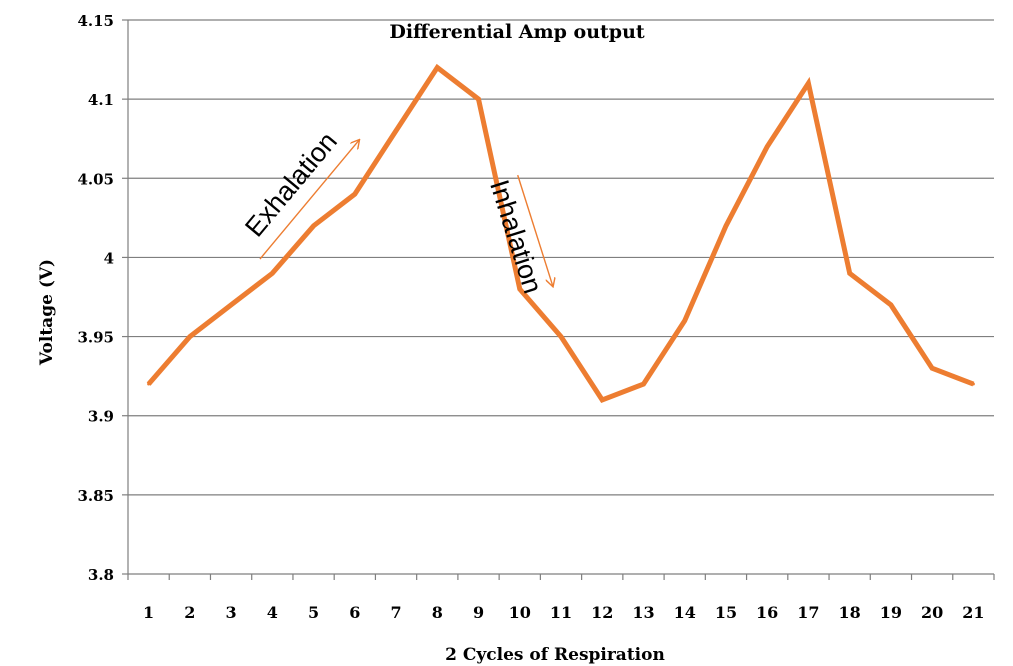 The height and width of the screenshot is (666, 1013). Describe the element at coordinates (148, 612) in the screenshot. I see `x-tick-label: 1` at that location.